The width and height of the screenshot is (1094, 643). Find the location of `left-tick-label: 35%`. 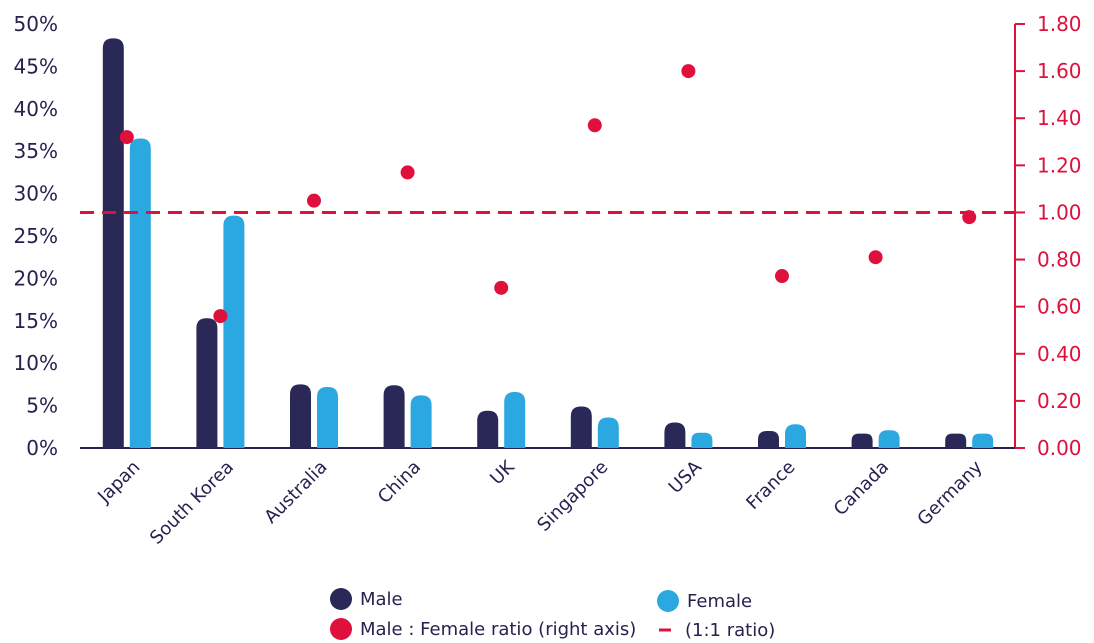

left-tick-label: 35% is located at coordinates (36, 151).